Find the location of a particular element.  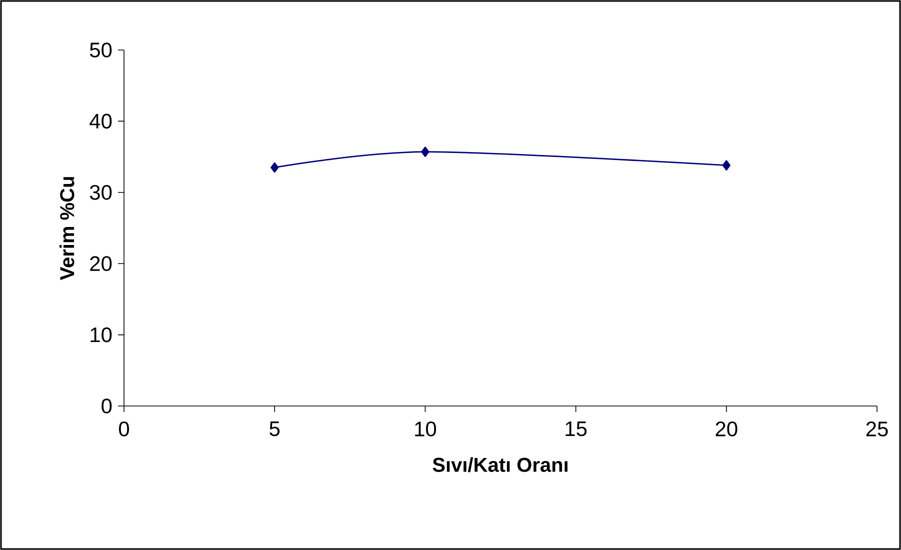

y-tick-label: 30 is located at coordinates (101, 192).